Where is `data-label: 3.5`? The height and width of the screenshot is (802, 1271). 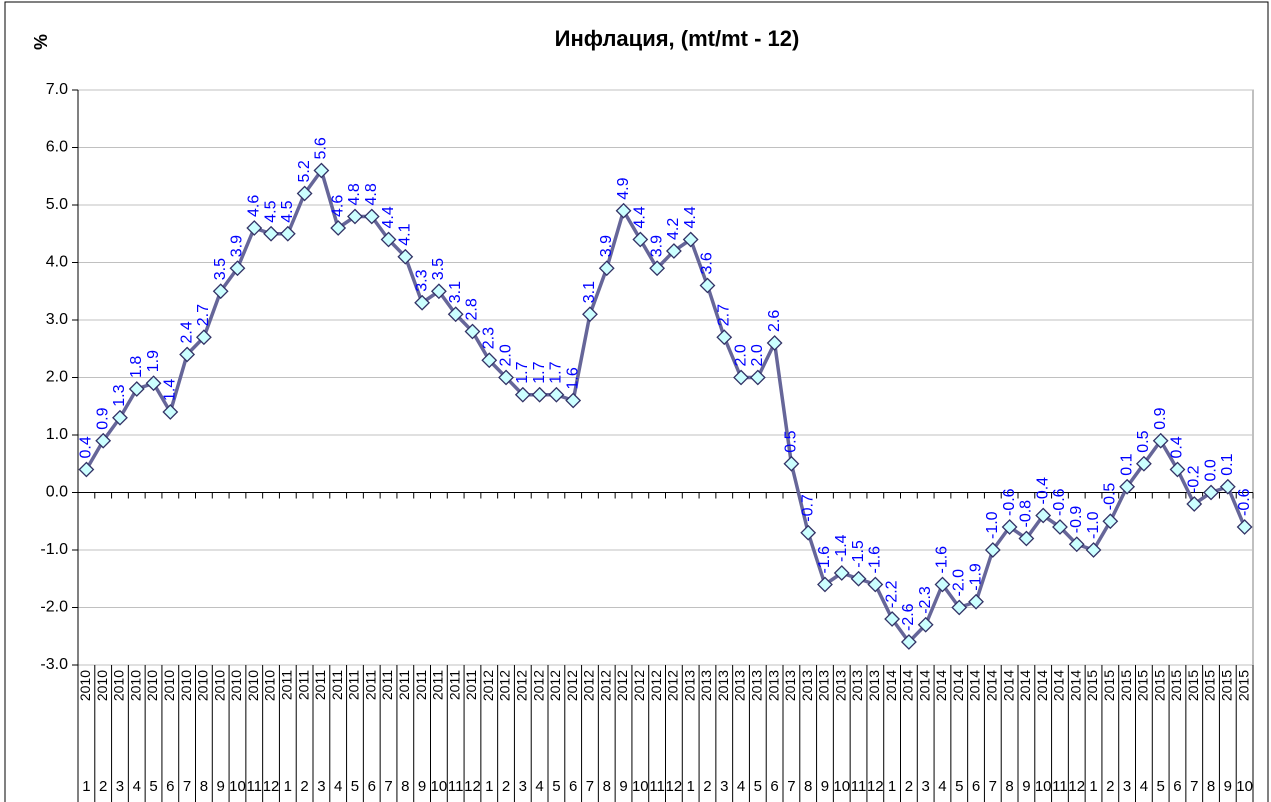 data-label: 3.5 is located at coordinates (438, 269).